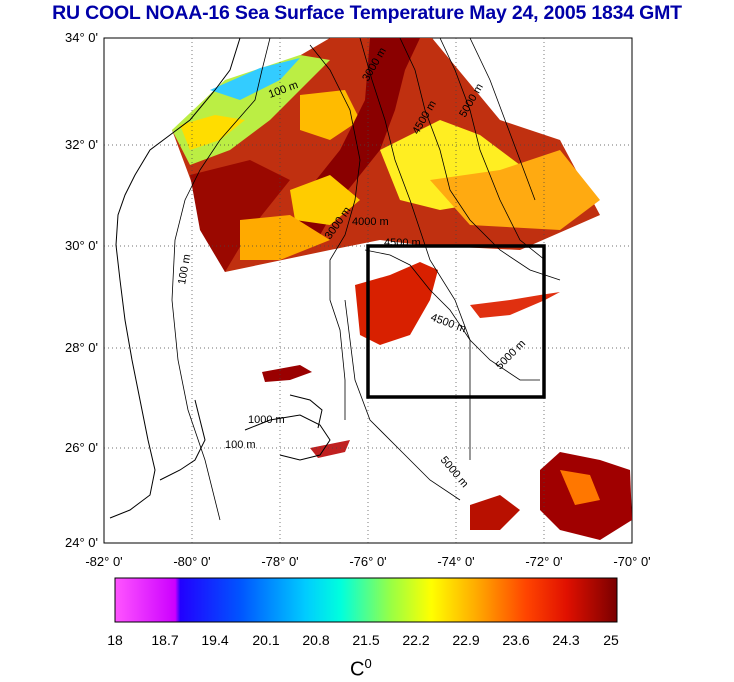  Describe the element at coordinates (631, 561) in the screenshot. I see `lon-label-70: -70° 0'` at that location.